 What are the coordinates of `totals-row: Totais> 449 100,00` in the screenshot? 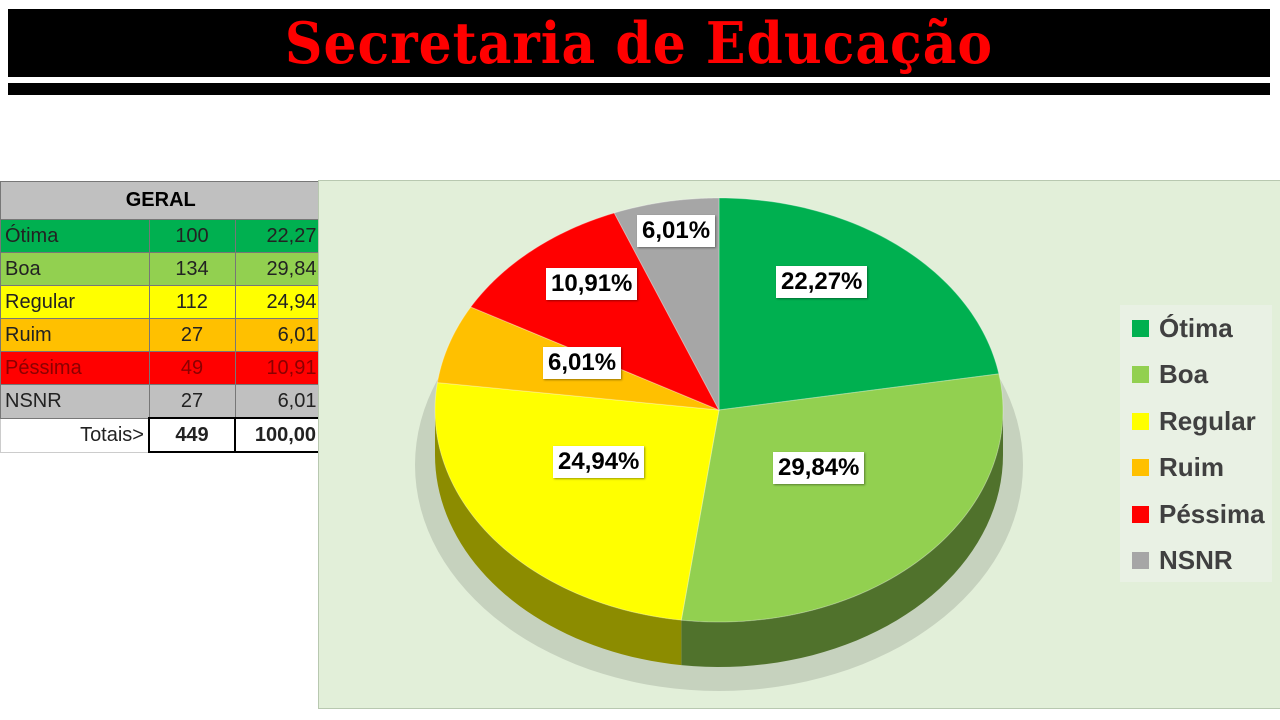 It's located at (161, 435).